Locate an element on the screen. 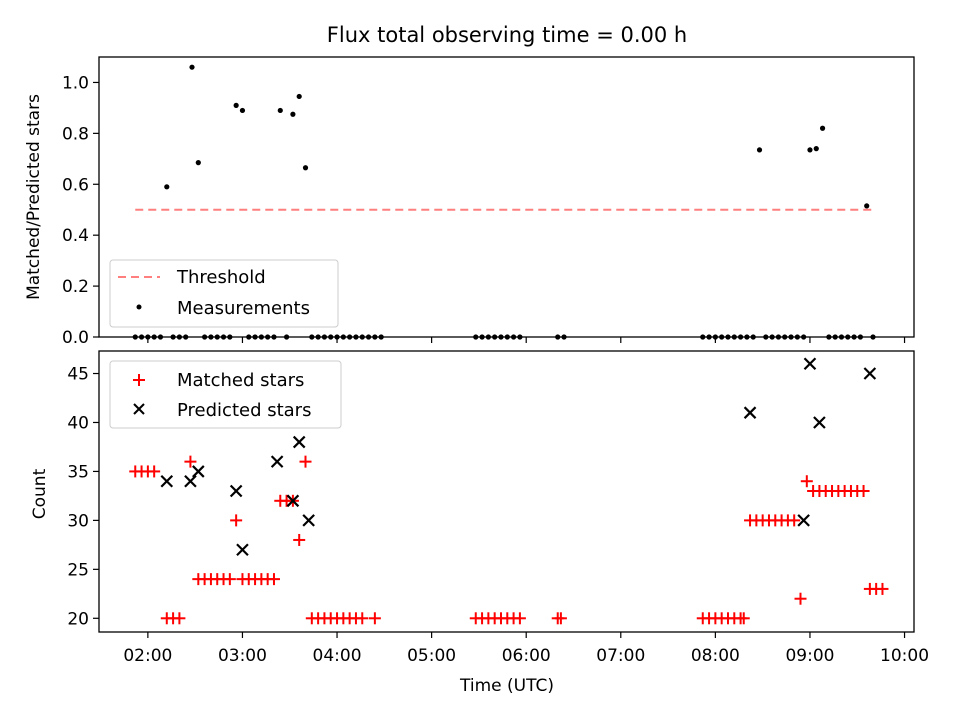  bottom-y-tick-label: 20 is located at coordinates (78, 619).